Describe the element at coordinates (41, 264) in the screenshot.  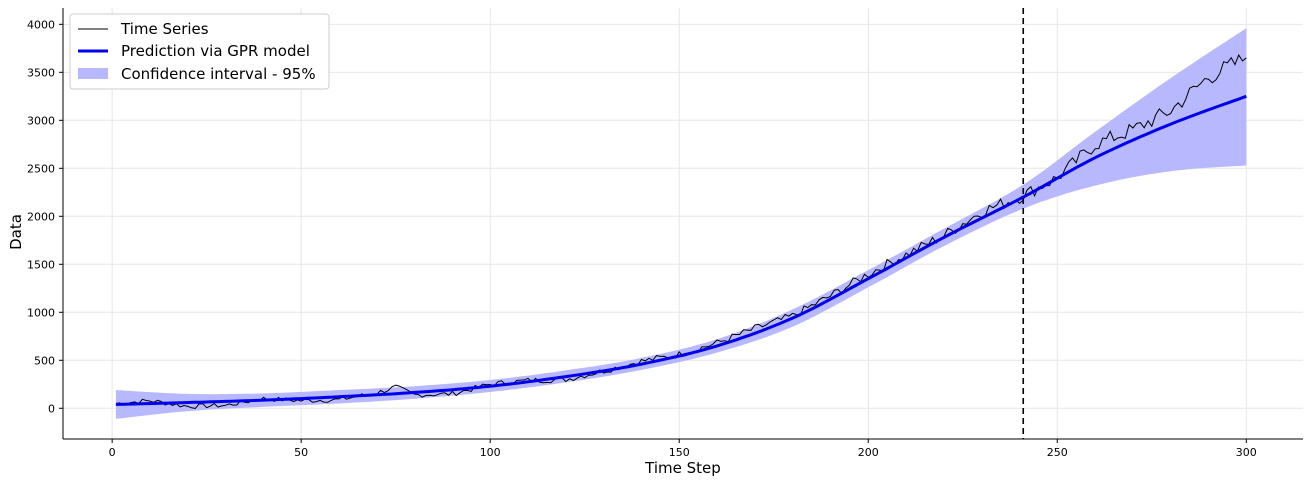
I see `y-tick-label: 1500` at that location.